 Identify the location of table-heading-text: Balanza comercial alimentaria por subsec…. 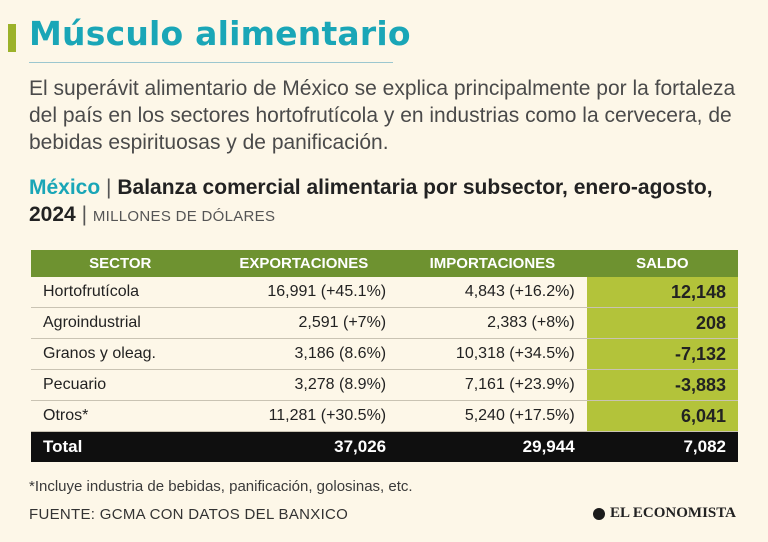
(371, 201).